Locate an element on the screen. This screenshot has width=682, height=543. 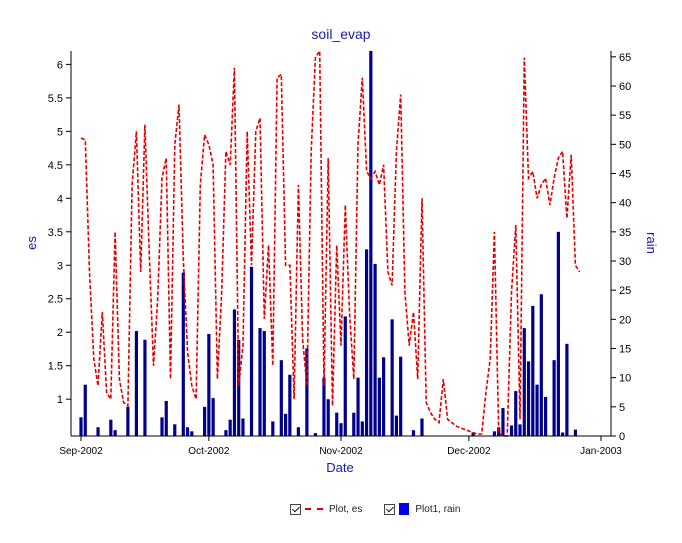
y-left-tick-label: 2.5 is located at coordinates (55, 300).